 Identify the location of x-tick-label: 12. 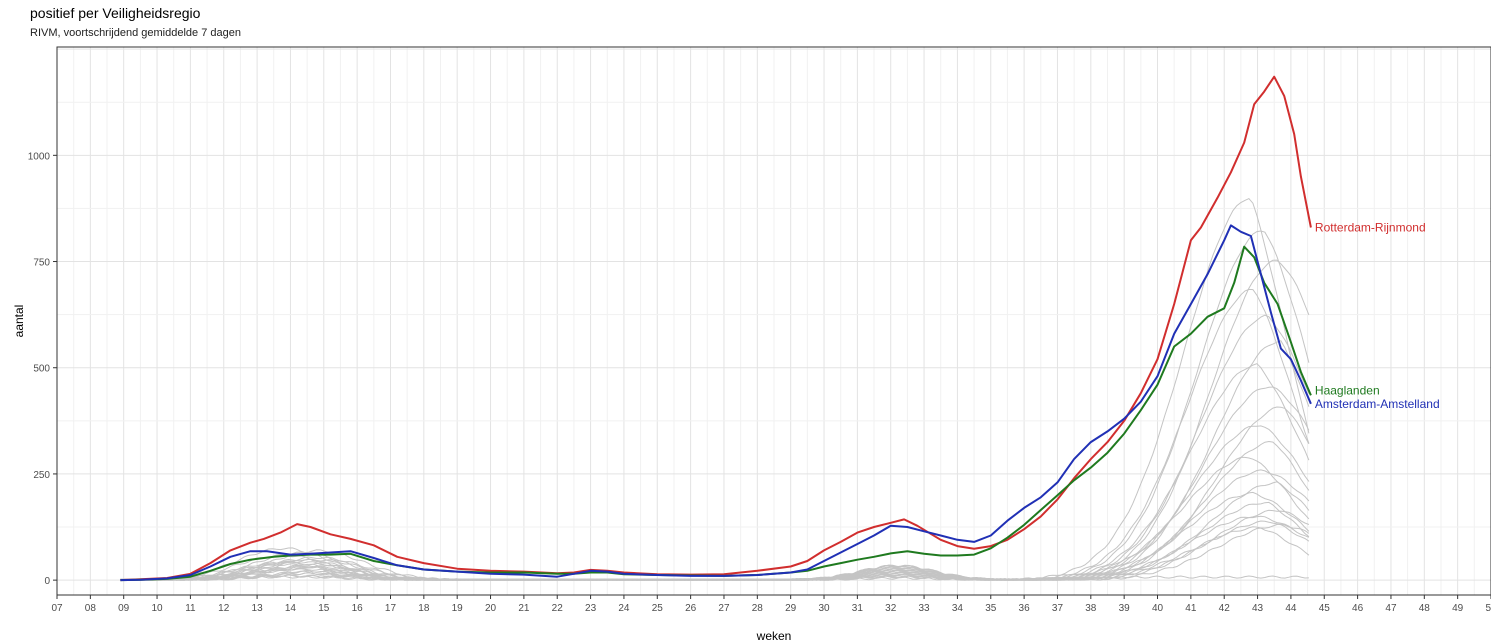
(224, 608).